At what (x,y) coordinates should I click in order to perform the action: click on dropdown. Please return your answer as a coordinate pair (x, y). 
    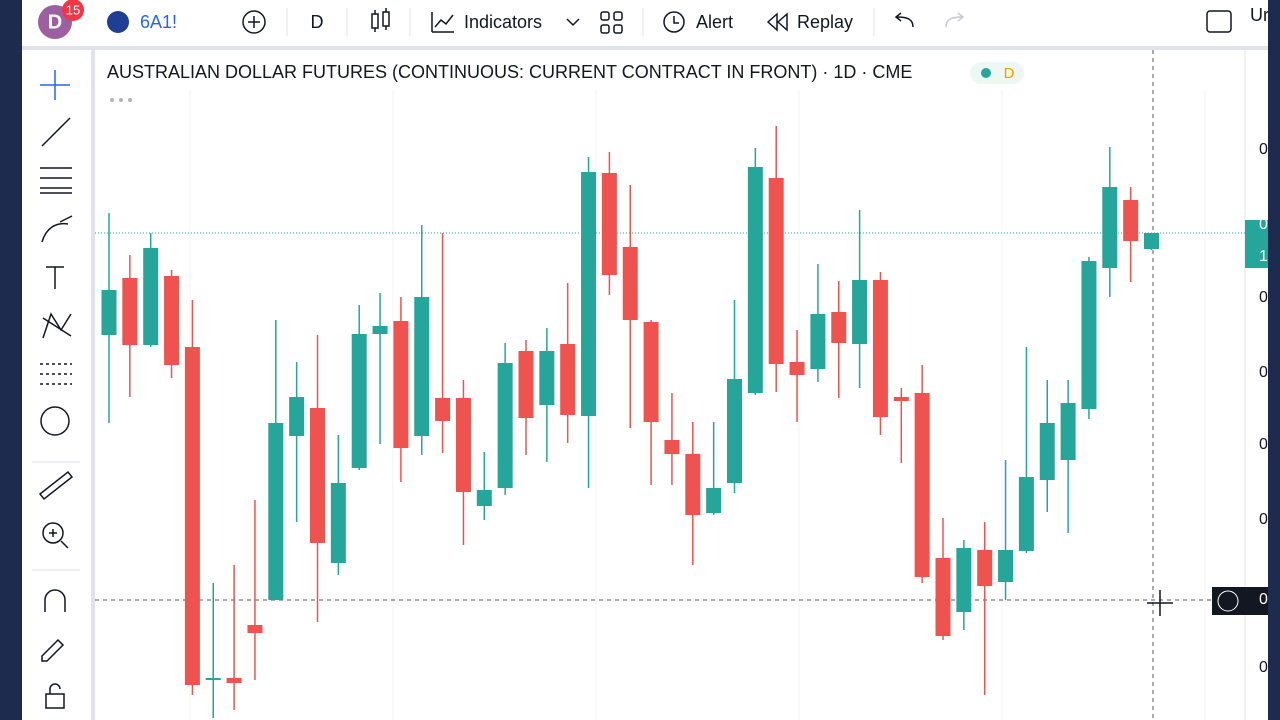
    Looking at the image, I should click on (573, 22).